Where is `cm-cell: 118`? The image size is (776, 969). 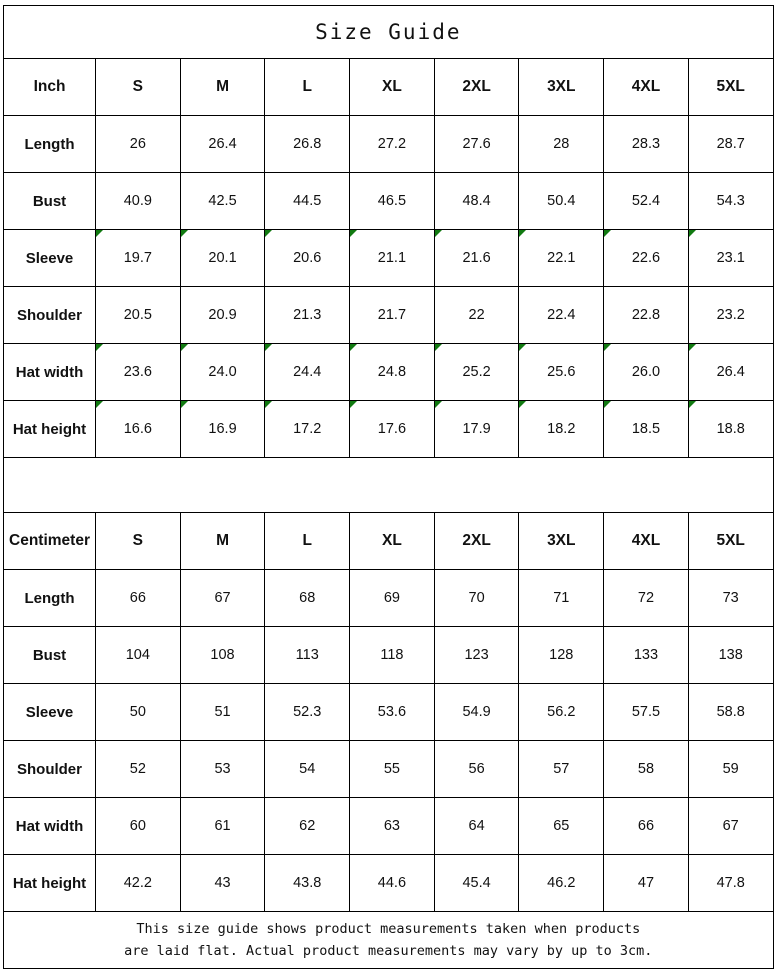 cm-cell: 118 is located at coordinates (392, 655).